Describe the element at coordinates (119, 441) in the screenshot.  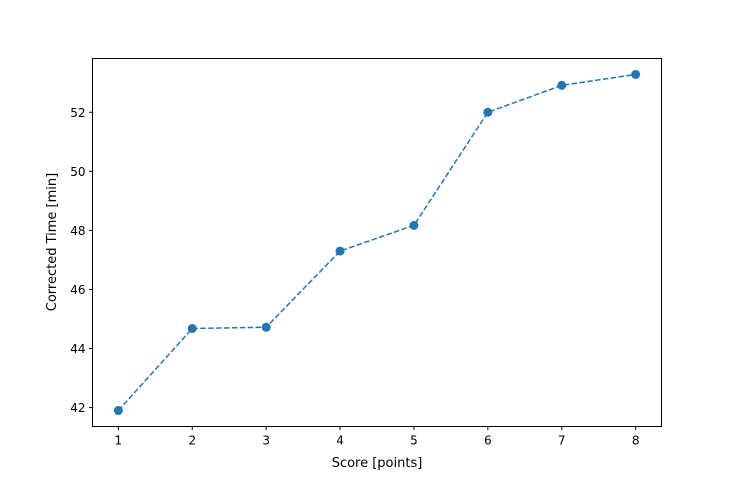
I see `x-tick-label: 1` at that location.